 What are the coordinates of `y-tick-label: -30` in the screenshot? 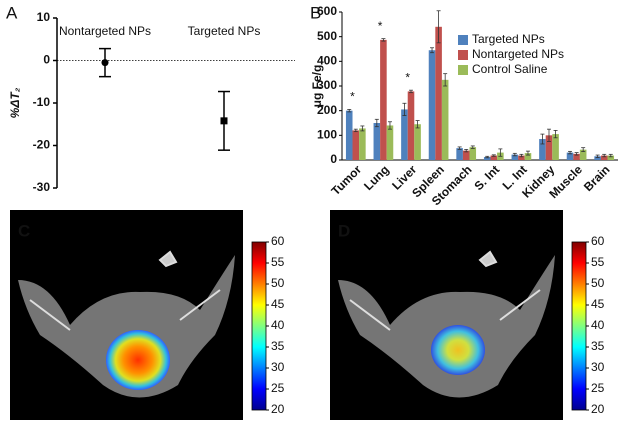 It's located at (42, 187).